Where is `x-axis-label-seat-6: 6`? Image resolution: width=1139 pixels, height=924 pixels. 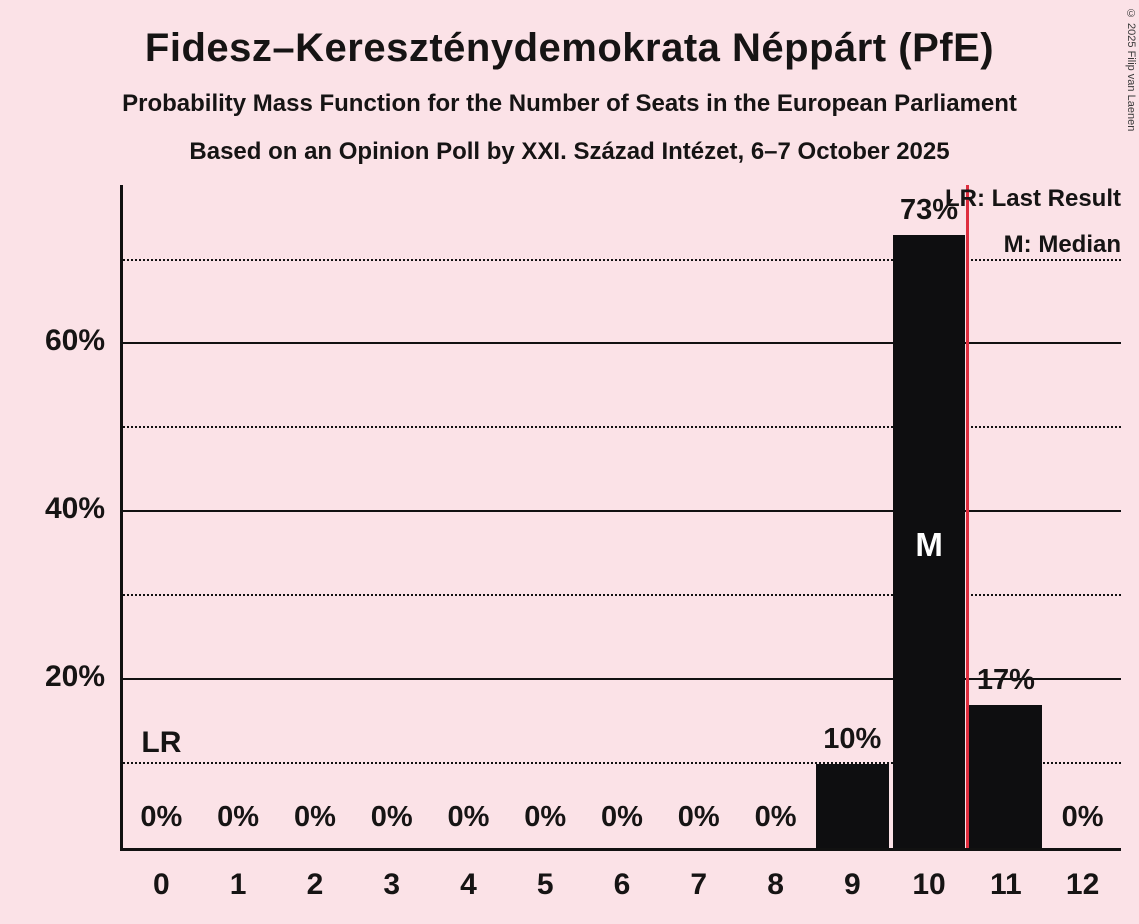
x-axis-label-seat-6: 6 is located at coordinates (622, 884).